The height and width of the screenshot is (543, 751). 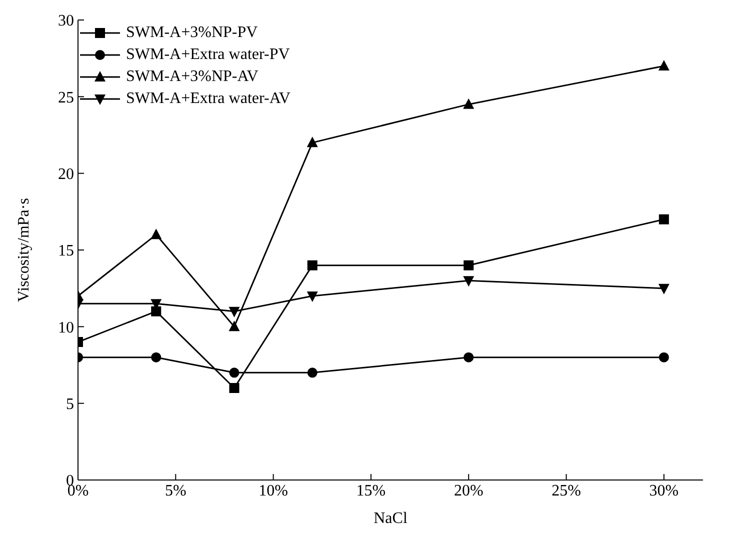 What do you see at coordinates (273, 491) in the screenshot?
I see `x-tick-label: 10%` at bounding box center [273, 491].